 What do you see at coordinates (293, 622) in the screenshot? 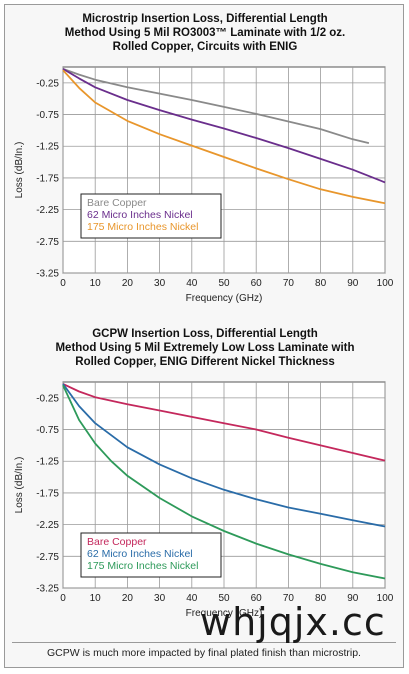
I see `watermark: whjqjx.cc` at bounding box center [293, 622].